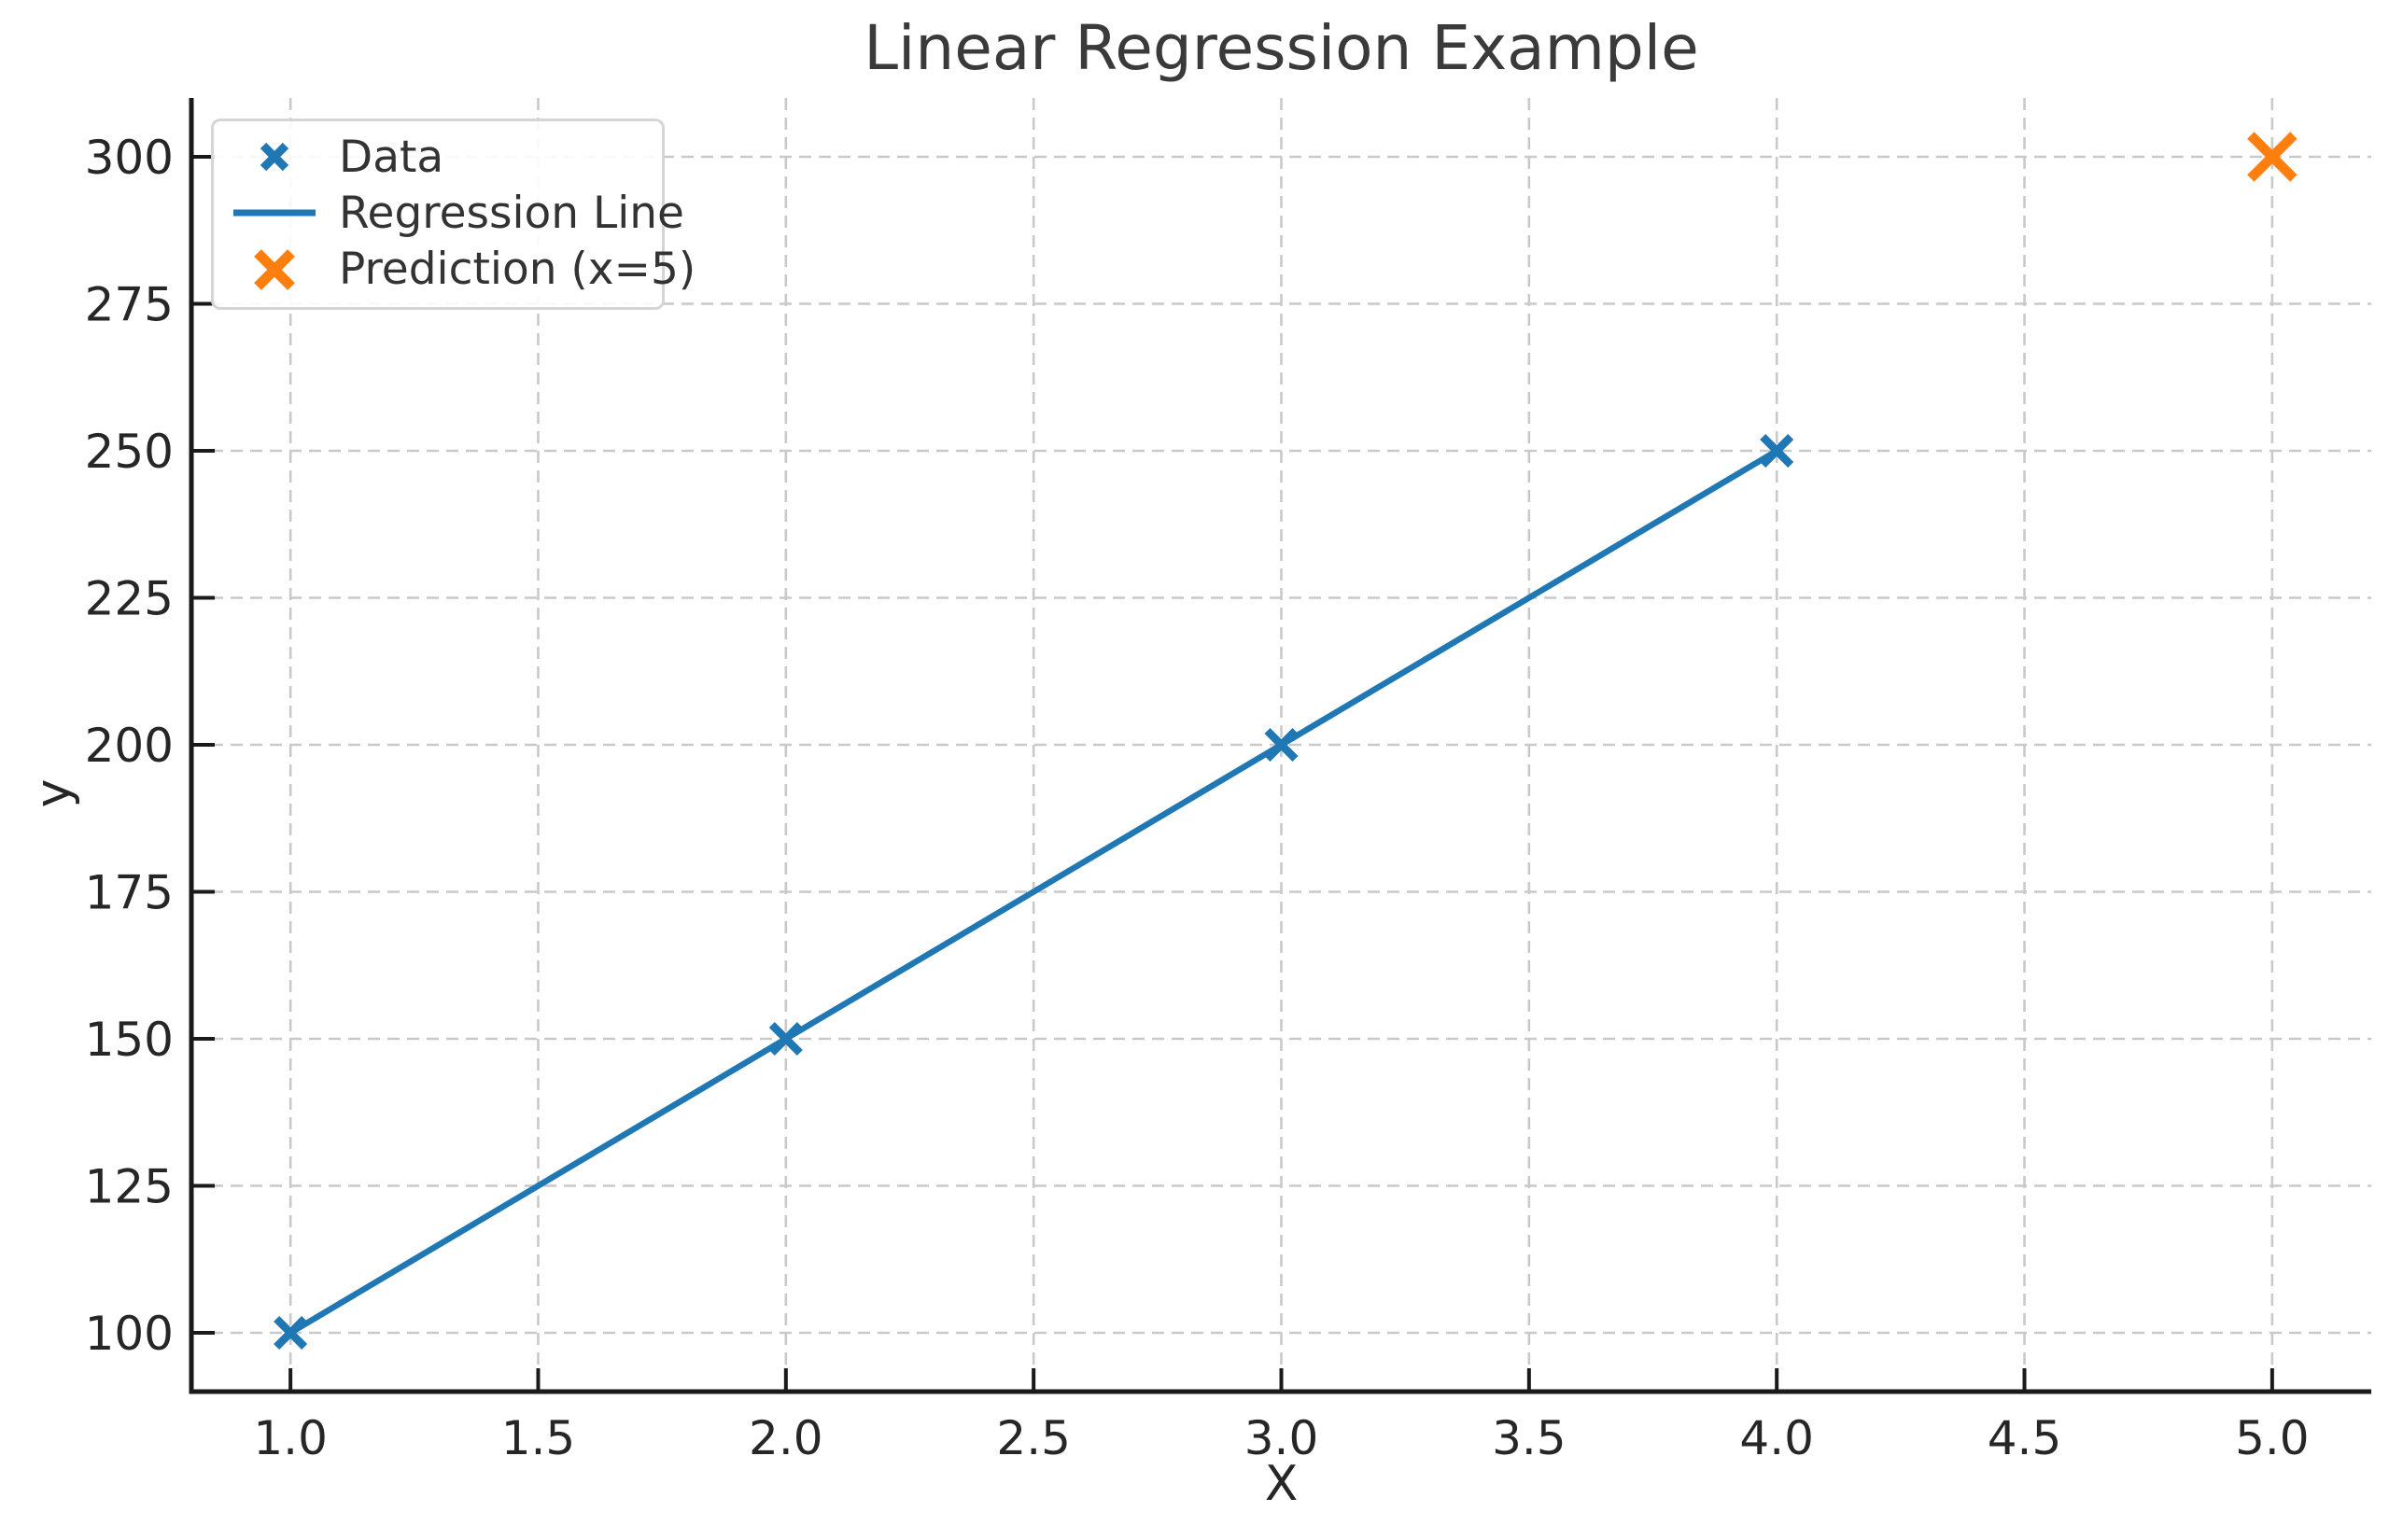 Image resolution: width=2389 pixels, height=1540 pixels. What do you see at coordinates (129, 1040) in the screenshot?
I see `y-tick-label: 150` at bounding box center [129, 1040].